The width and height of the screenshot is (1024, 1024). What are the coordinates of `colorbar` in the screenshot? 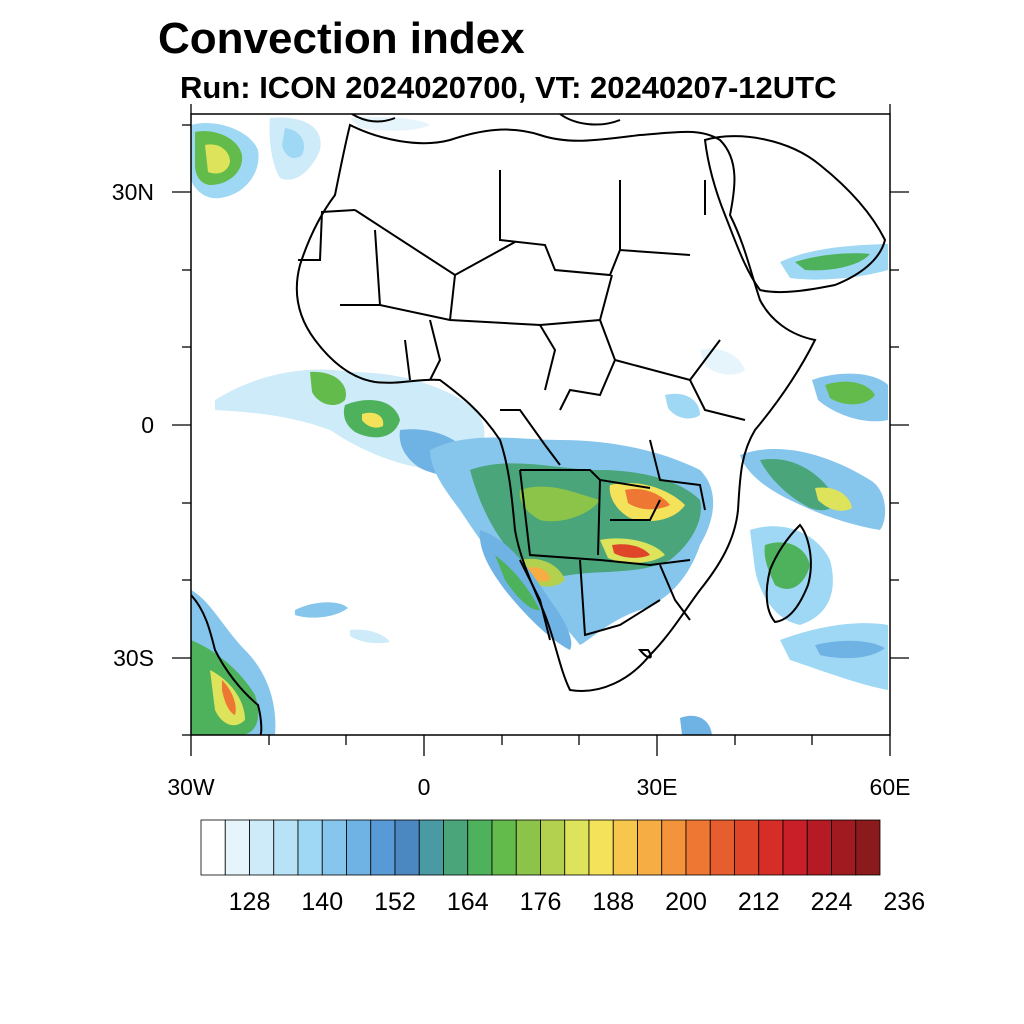 It's located at (540, 847).